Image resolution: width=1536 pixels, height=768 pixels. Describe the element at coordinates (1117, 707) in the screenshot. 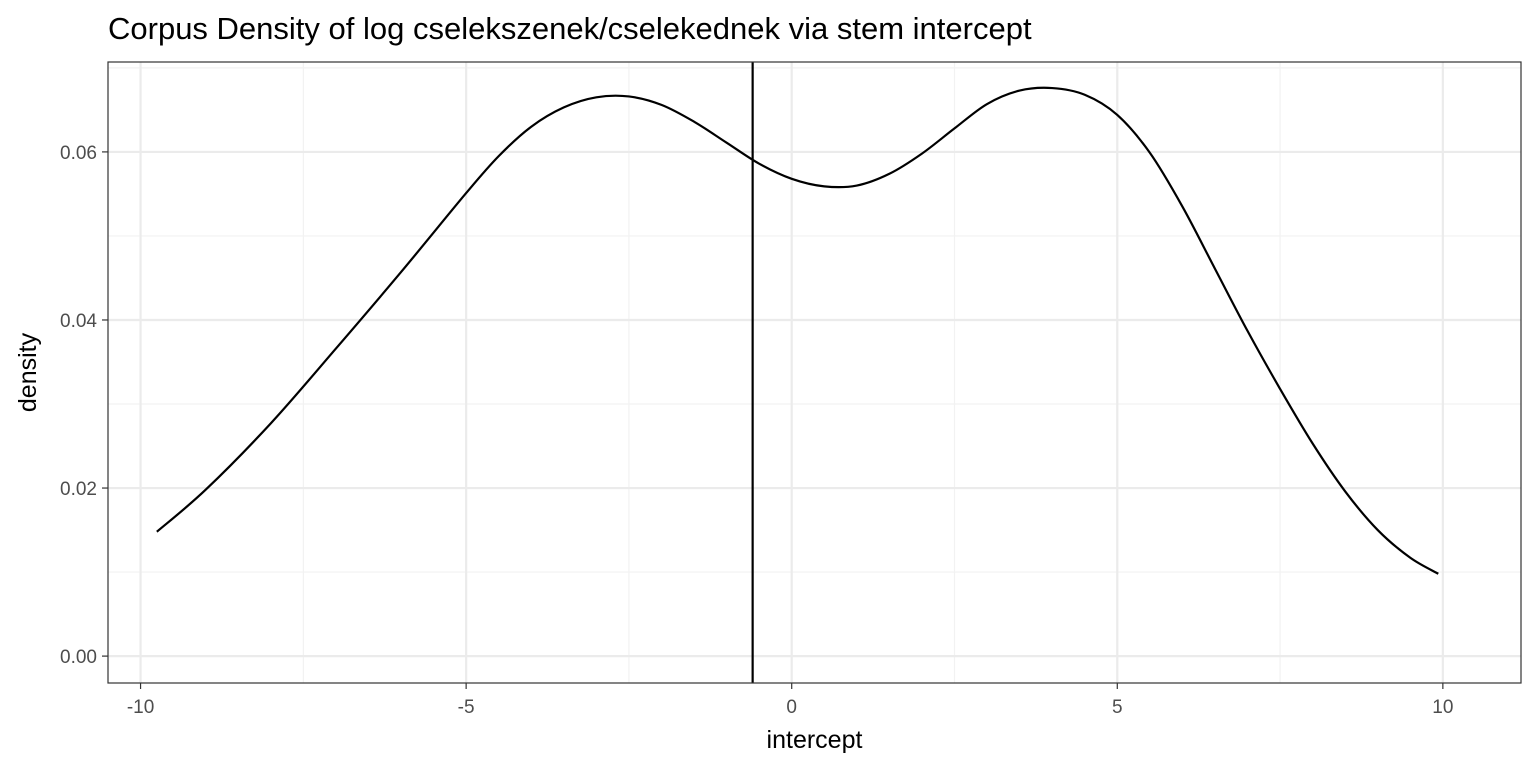

I see `x-tick-label: 5` at that location.